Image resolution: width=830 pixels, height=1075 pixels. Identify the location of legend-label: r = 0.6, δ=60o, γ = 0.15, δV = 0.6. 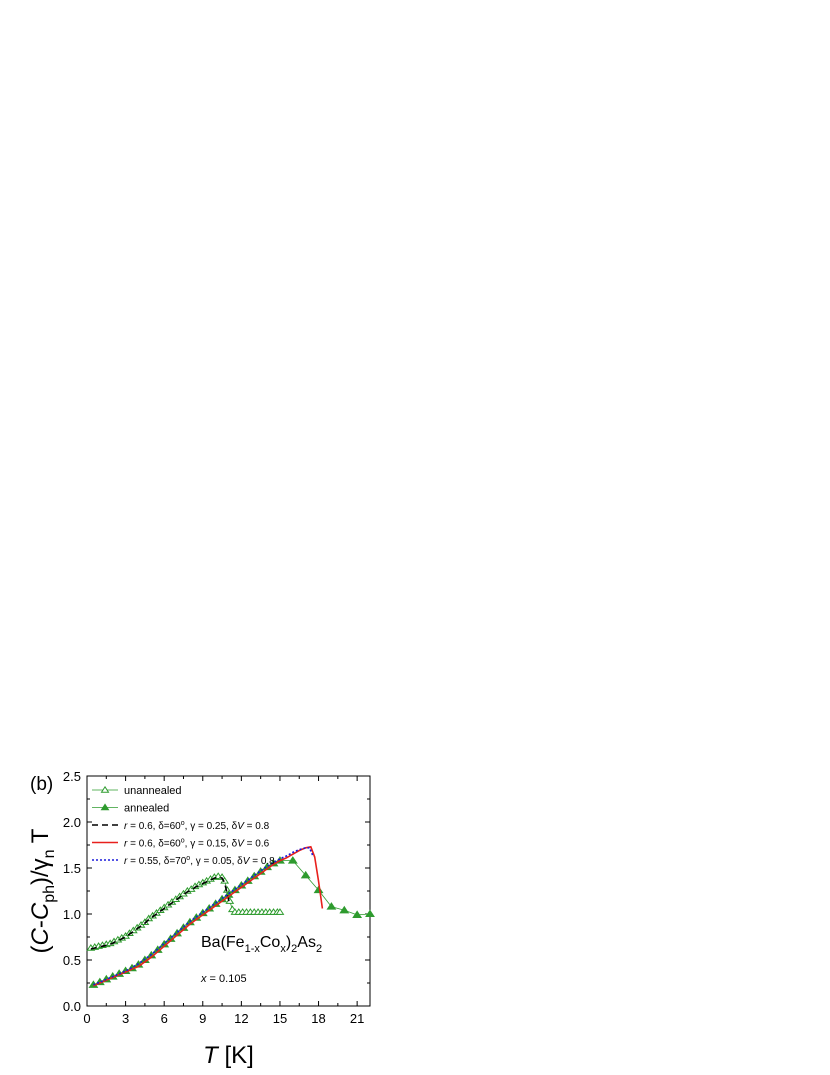
(197, 844).